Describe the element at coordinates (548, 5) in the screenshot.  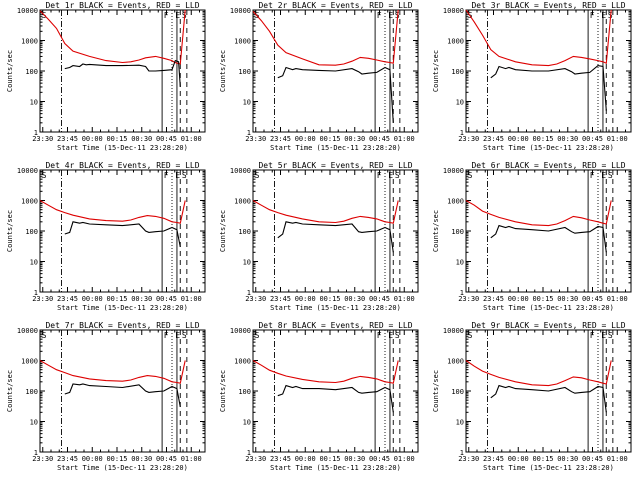
I see `chart-title: Det 3r BLACK = Events, RED = LLD` at that location.